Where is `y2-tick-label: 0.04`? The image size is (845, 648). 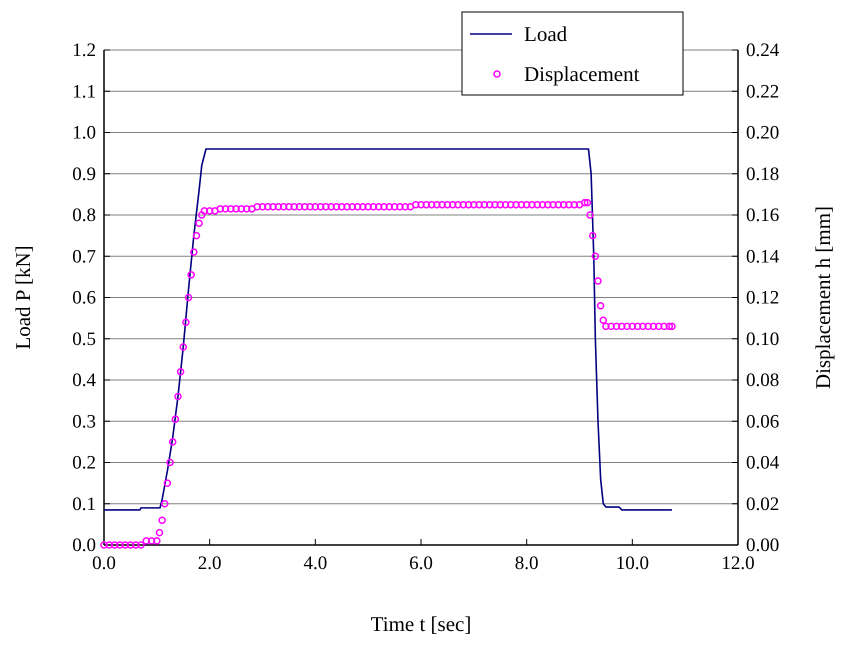 y2-tick-label: 0.04 is located at coordinates (763, 463).